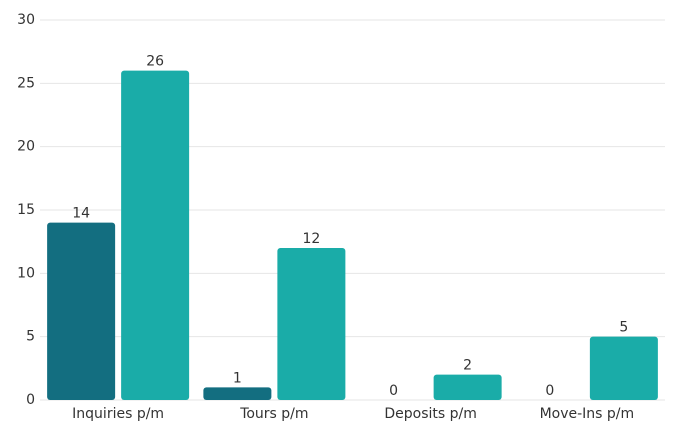  What do you see at coordinates (26, 83) in the screenshot?
I see `y-tick-label: 25` at bounding box center [26, 83].